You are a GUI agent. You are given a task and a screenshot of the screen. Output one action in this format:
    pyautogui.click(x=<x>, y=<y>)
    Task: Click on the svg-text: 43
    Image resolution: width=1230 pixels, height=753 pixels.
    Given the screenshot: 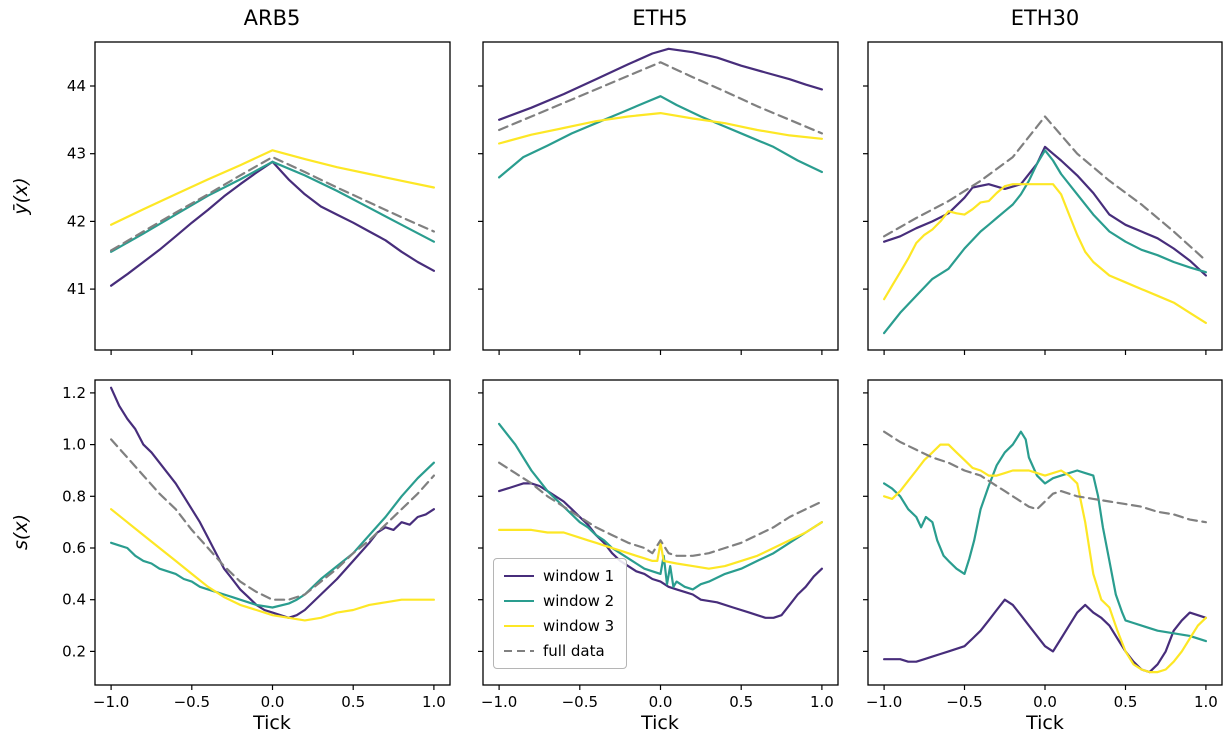 What is the action you would take?
    pyautogui.click(x=76, y=154)
    